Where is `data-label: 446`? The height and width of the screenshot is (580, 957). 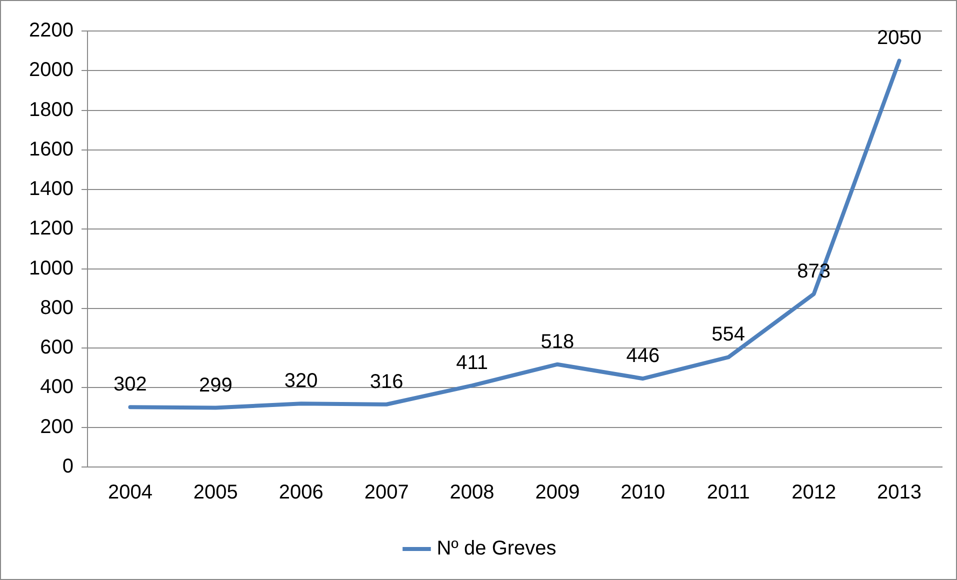 data-label: 446 is located at coordinates (643, 356).